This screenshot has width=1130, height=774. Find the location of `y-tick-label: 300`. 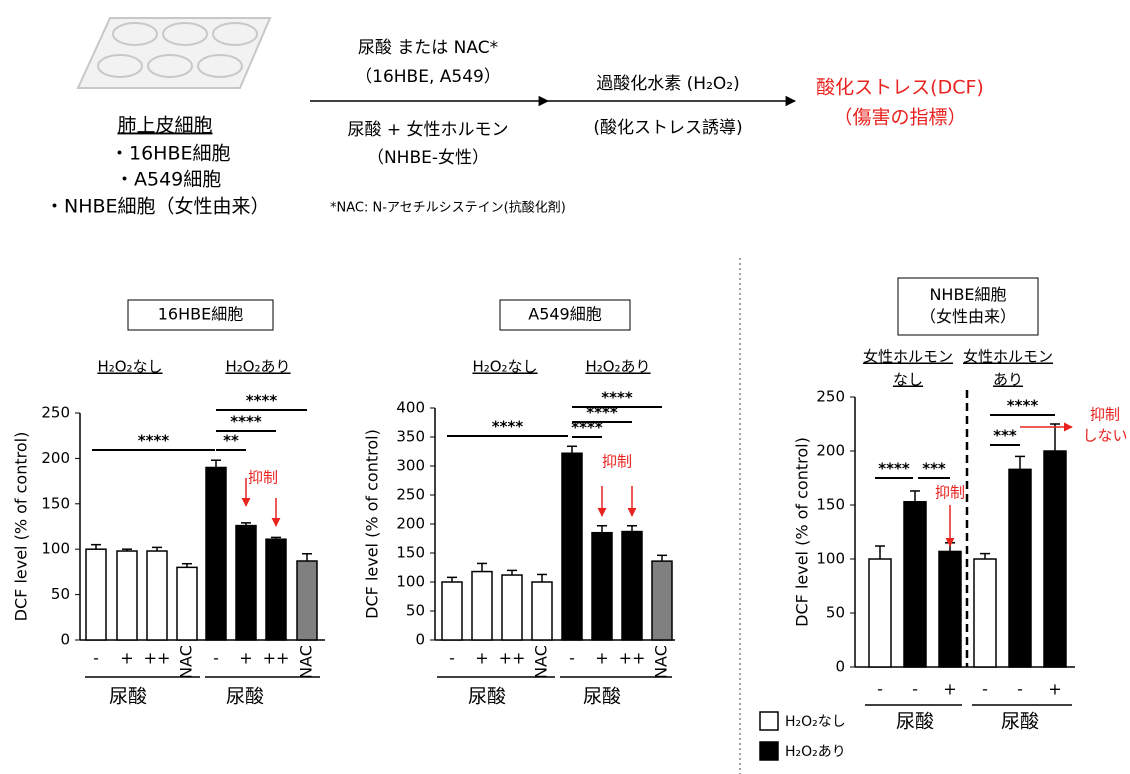

y-tick-label: 300 is located at coordinates (410, 466).